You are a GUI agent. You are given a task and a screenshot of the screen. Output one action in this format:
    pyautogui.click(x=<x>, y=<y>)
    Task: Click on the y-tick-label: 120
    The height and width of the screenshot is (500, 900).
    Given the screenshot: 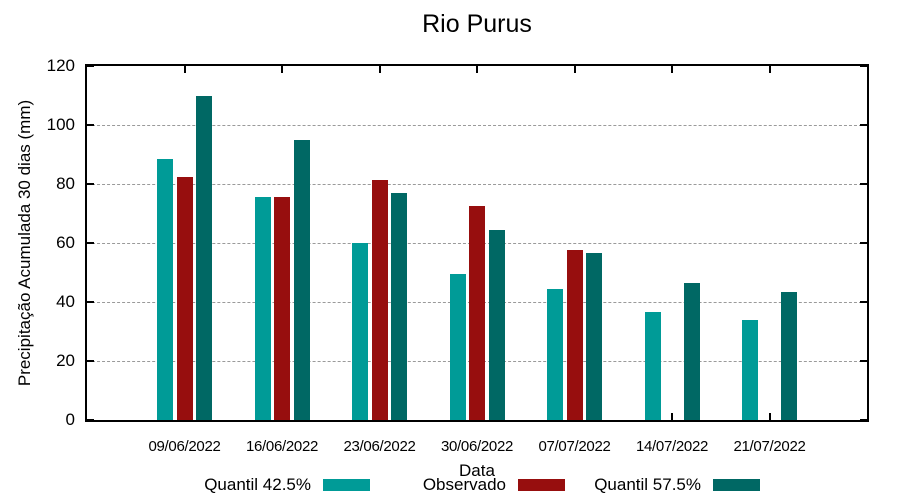 What is the action you would take?
    pyautogui.click(x=60, y=65)
    